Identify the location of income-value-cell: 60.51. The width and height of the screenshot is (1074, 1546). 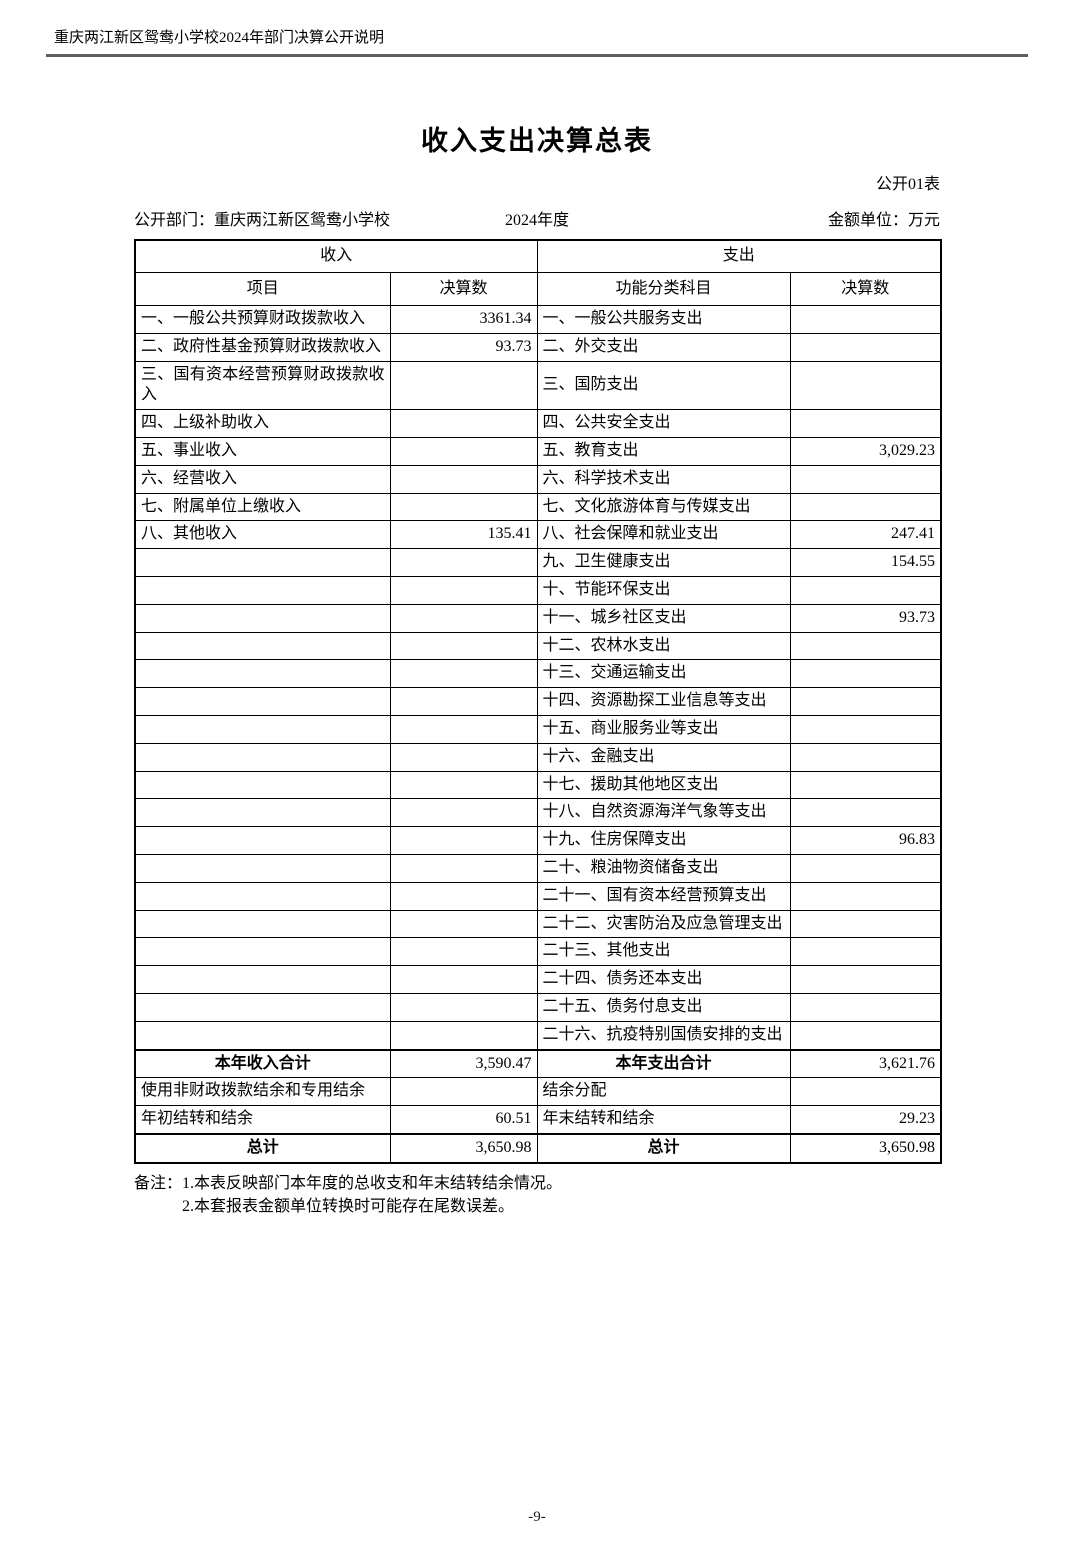
(463, 1120).